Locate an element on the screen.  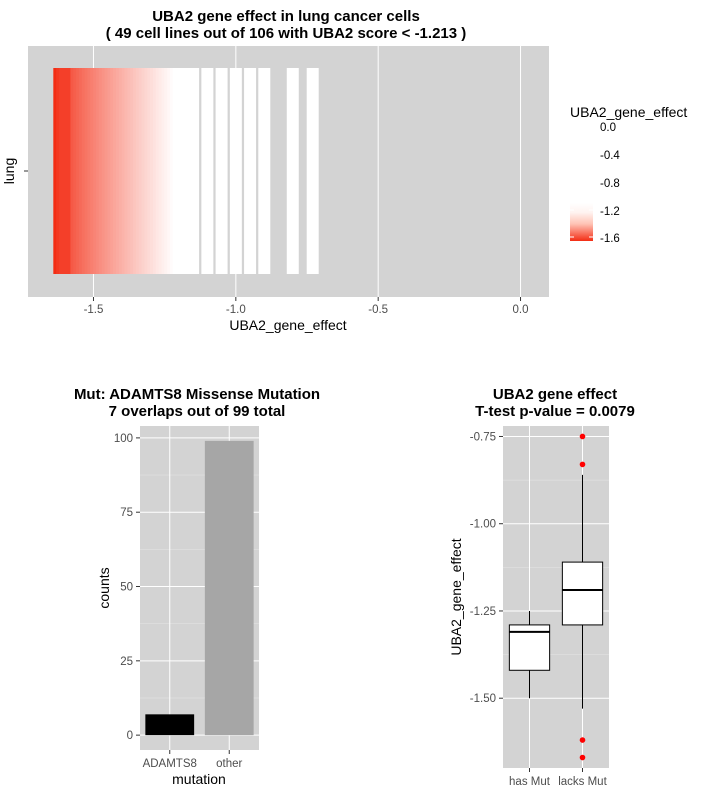
bar-axes: 0 25 50 75 100 ADAMTS8 other is located at coordinates (178, 601).